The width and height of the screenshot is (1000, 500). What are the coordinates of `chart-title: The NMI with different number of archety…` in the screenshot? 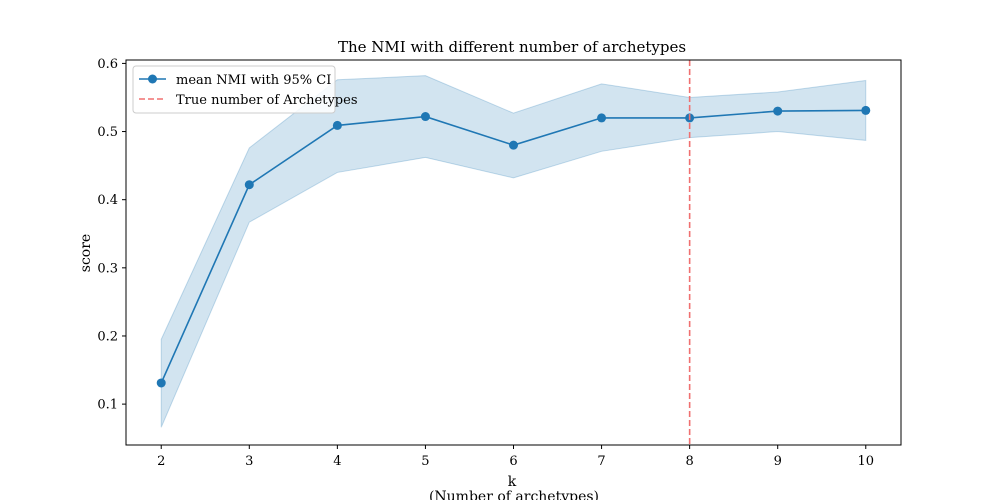 It's located at (512, 47).